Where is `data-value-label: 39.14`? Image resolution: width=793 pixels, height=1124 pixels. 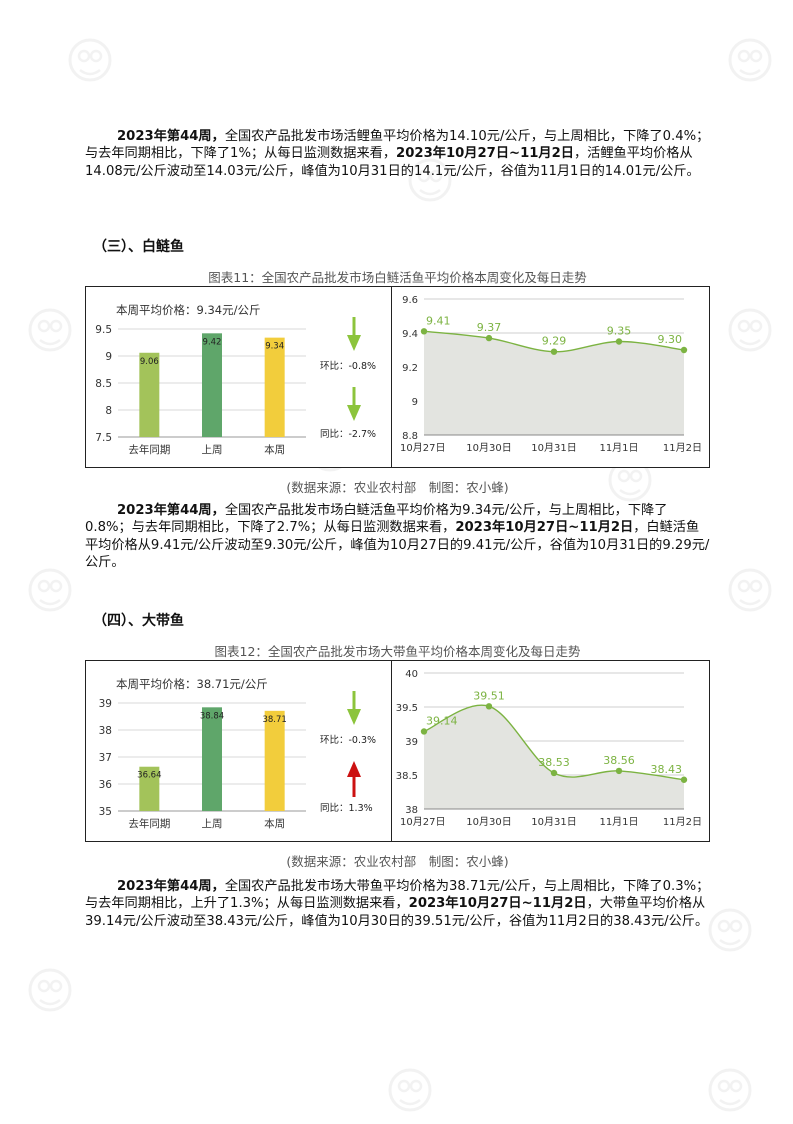
data-value-label: 39.14 is located at coordinates (442, 720).